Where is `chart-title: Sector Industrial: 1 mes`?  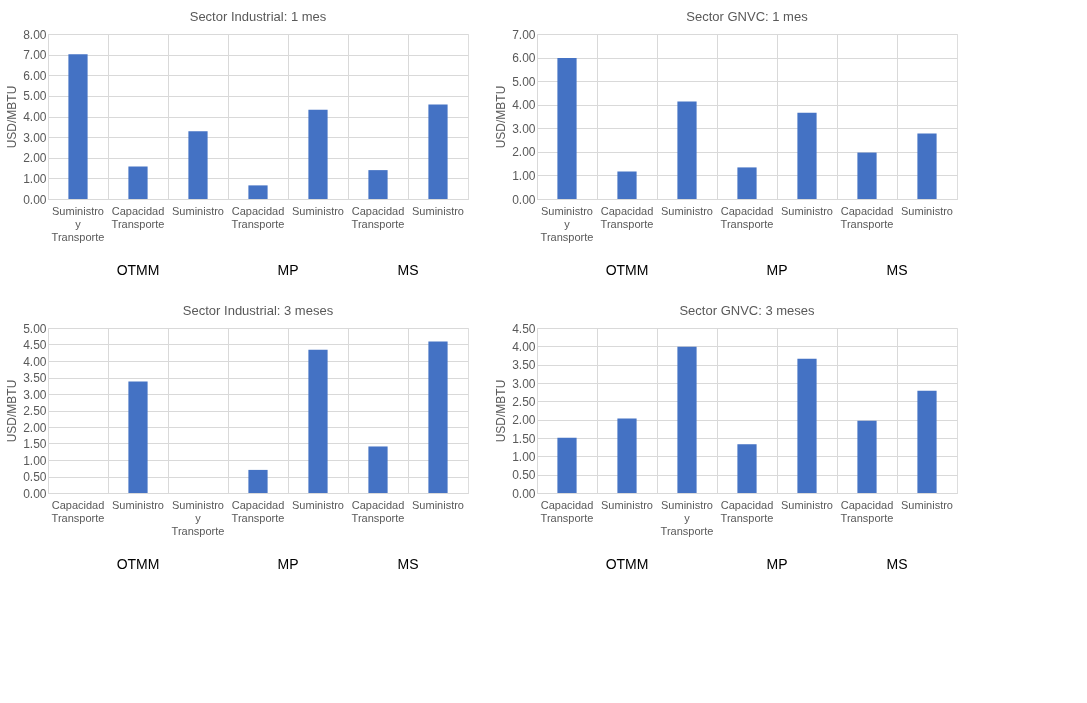
chart-title: Sector Industrial: 1 mes is located at coordinates (258, 16).